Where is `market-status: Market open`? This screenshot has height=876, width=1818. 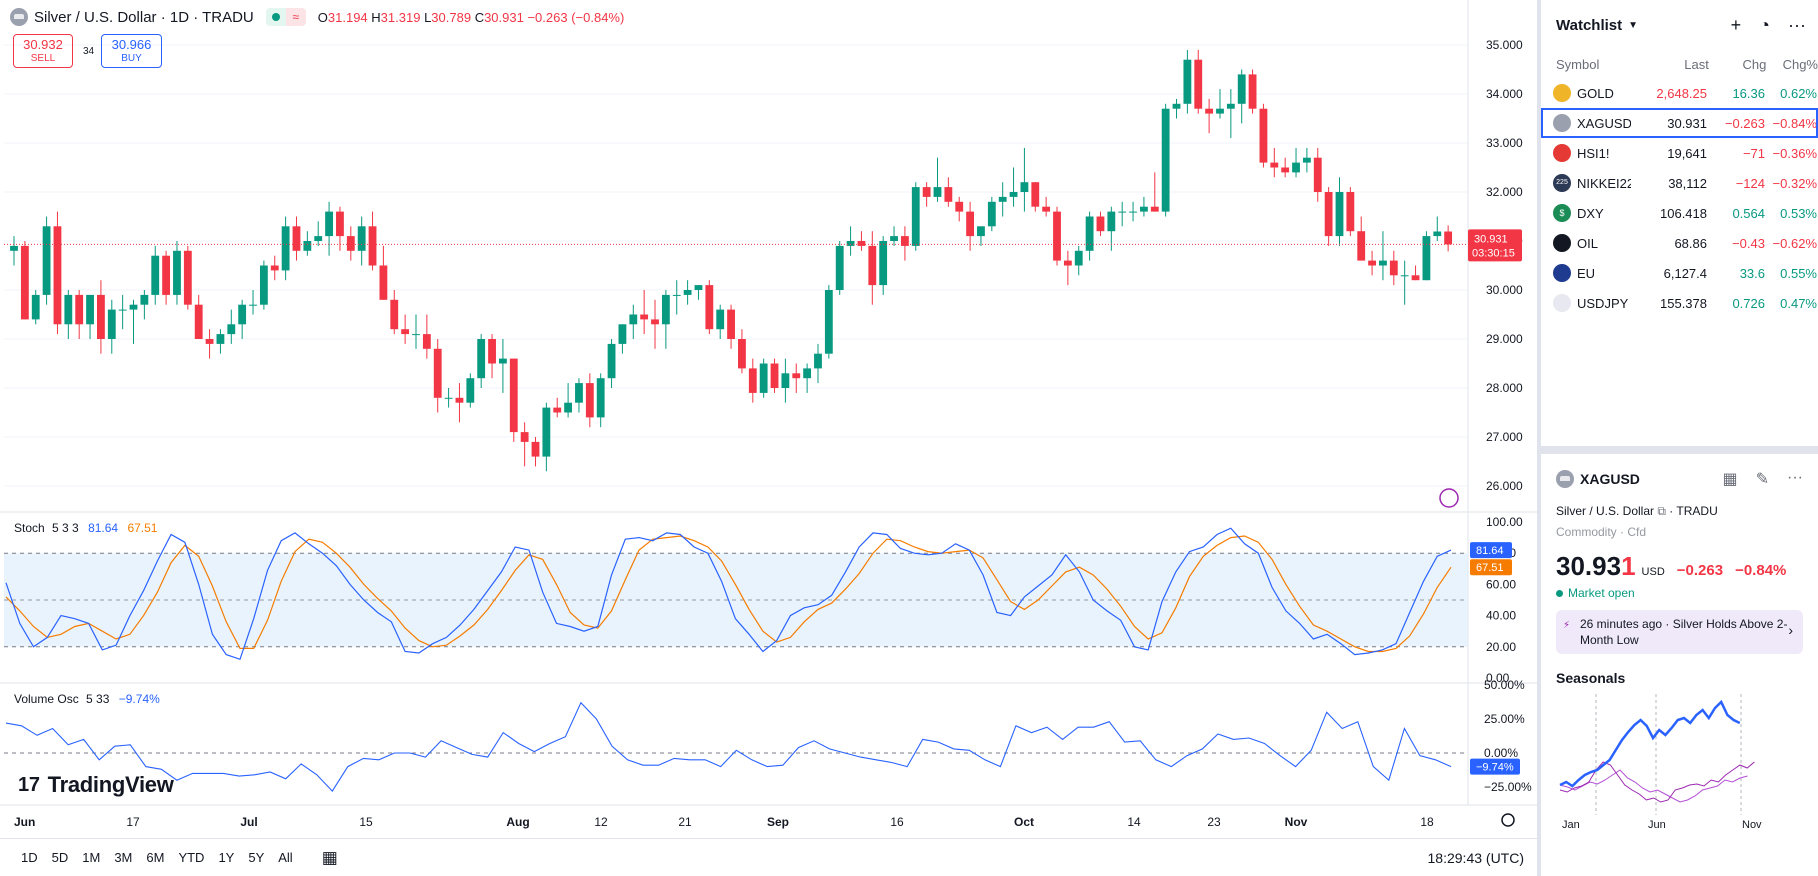
market-status: Market open is located at coordinates (1679, 593).